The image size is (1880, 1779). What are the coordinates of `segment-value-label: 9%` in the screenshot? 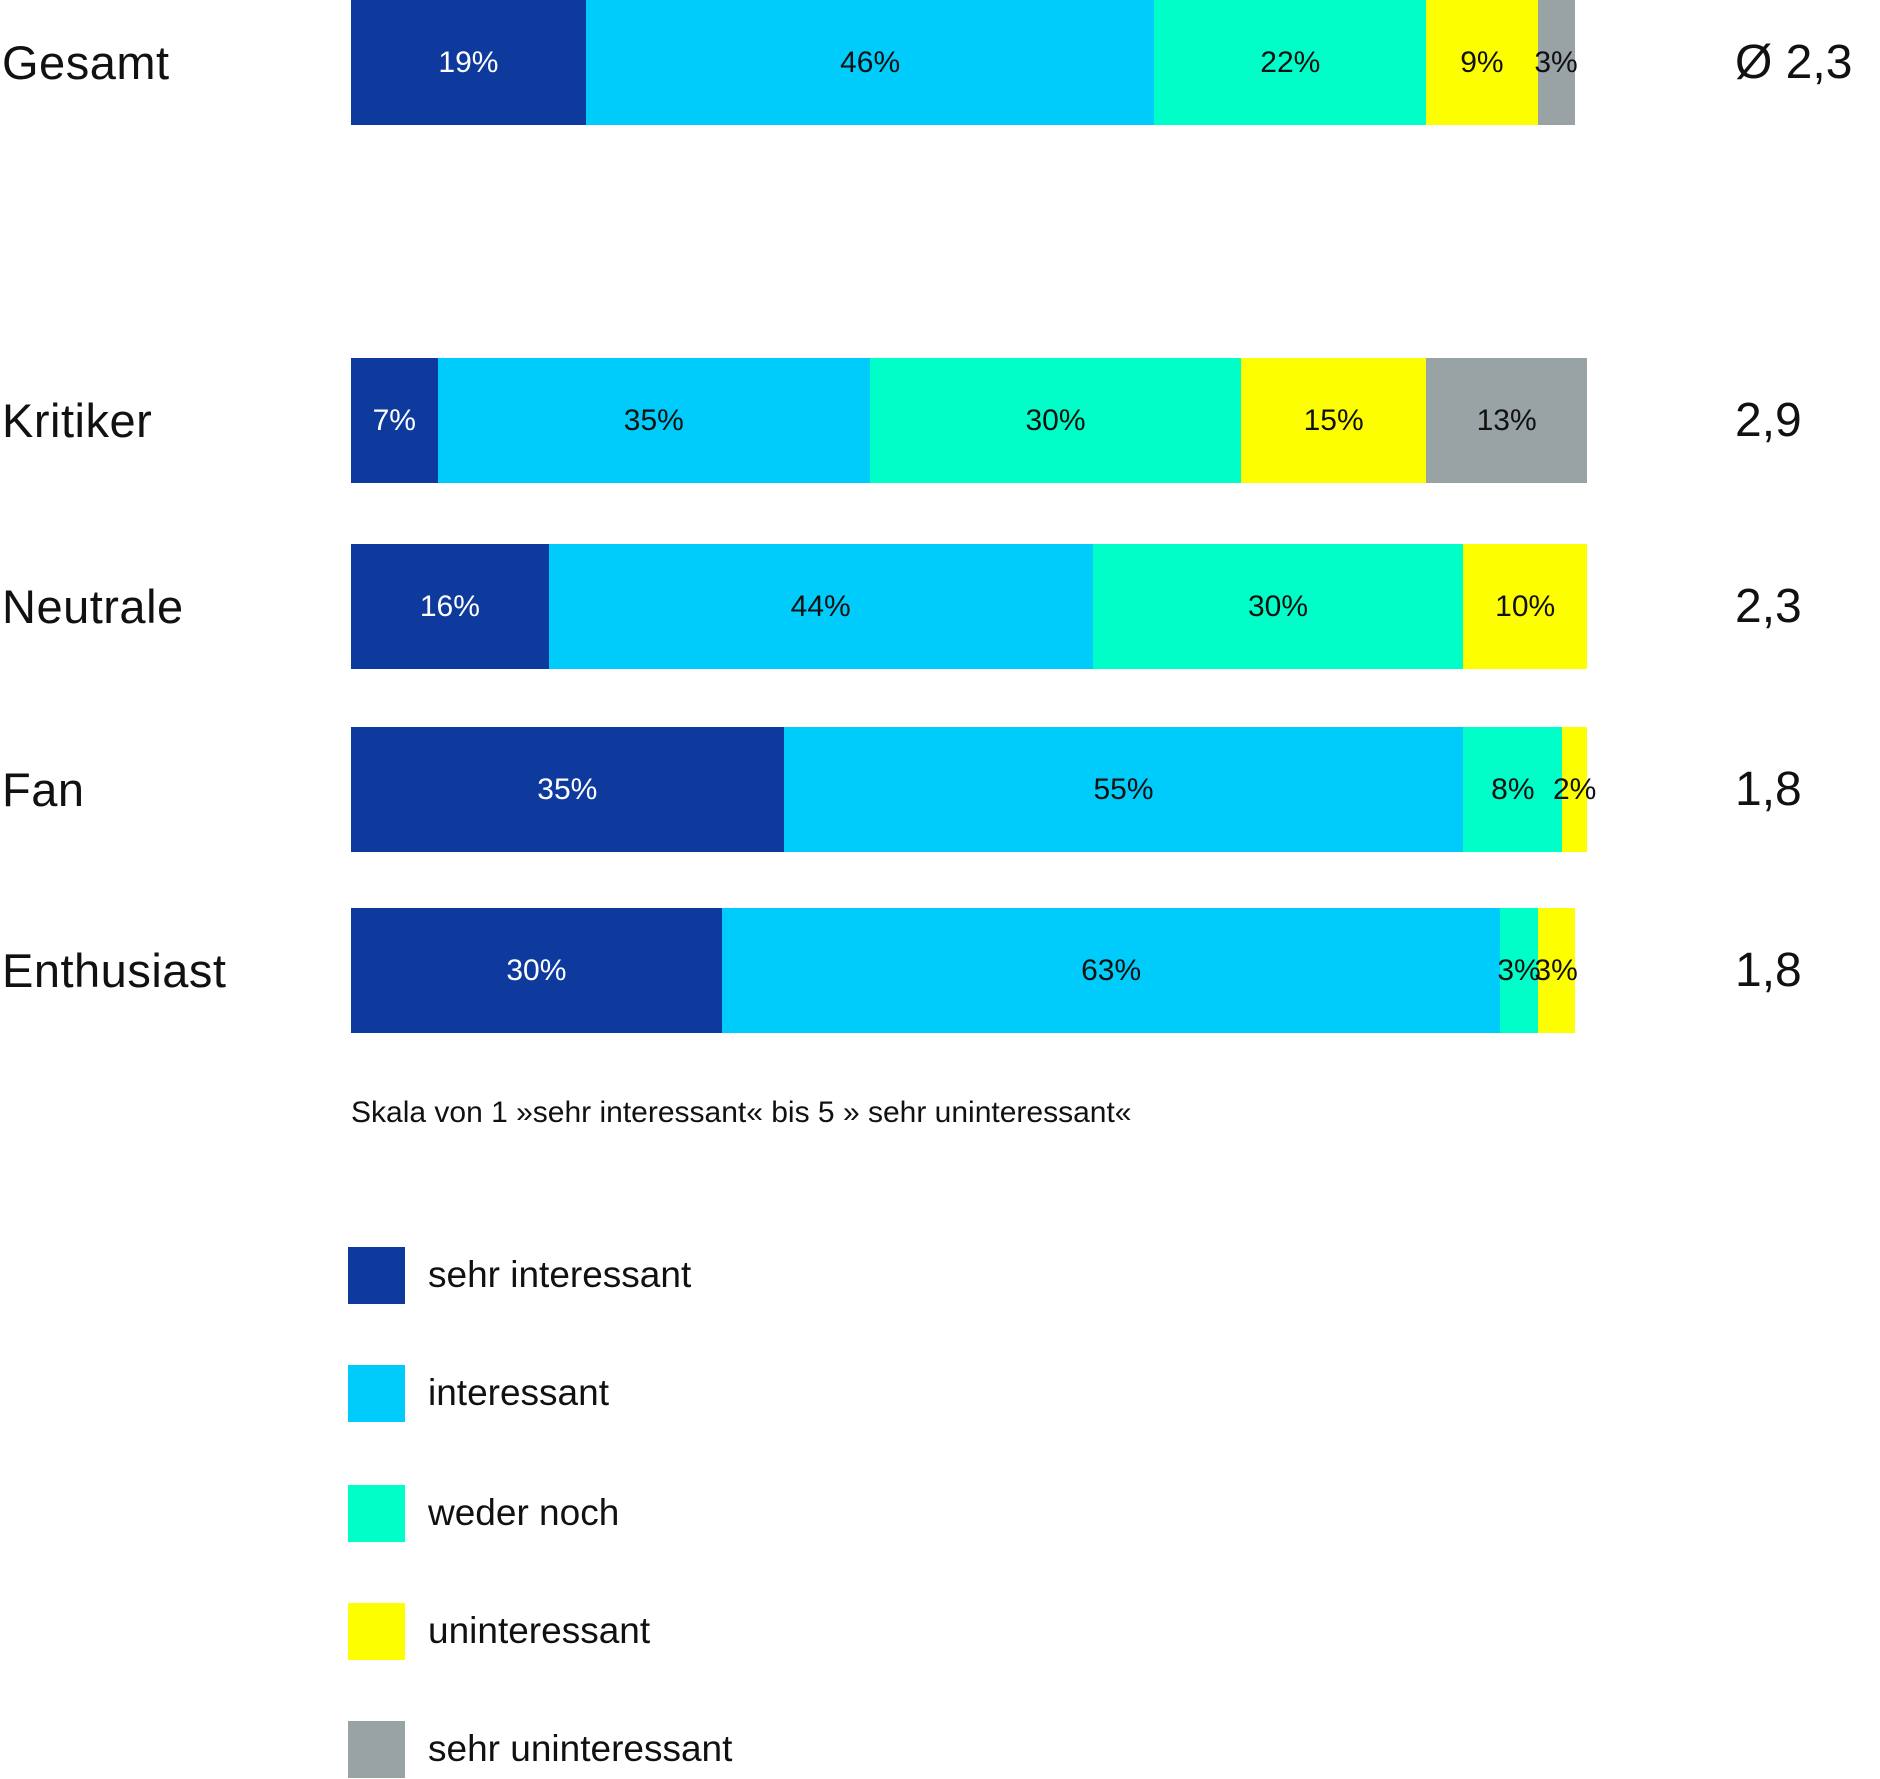 It's located at (1482, 62).